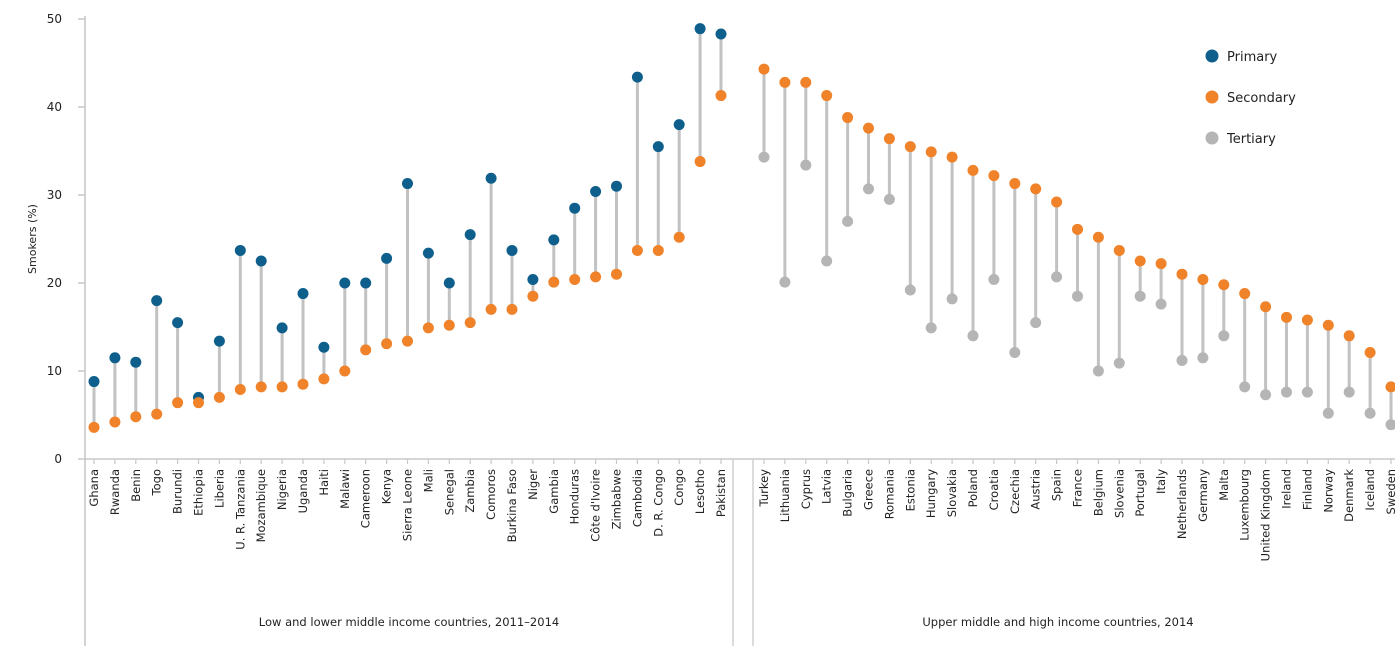 Image resolution: width=1395 pixels, height=646 pixels. I want to click on point-primary-togo, so click(157, 301).